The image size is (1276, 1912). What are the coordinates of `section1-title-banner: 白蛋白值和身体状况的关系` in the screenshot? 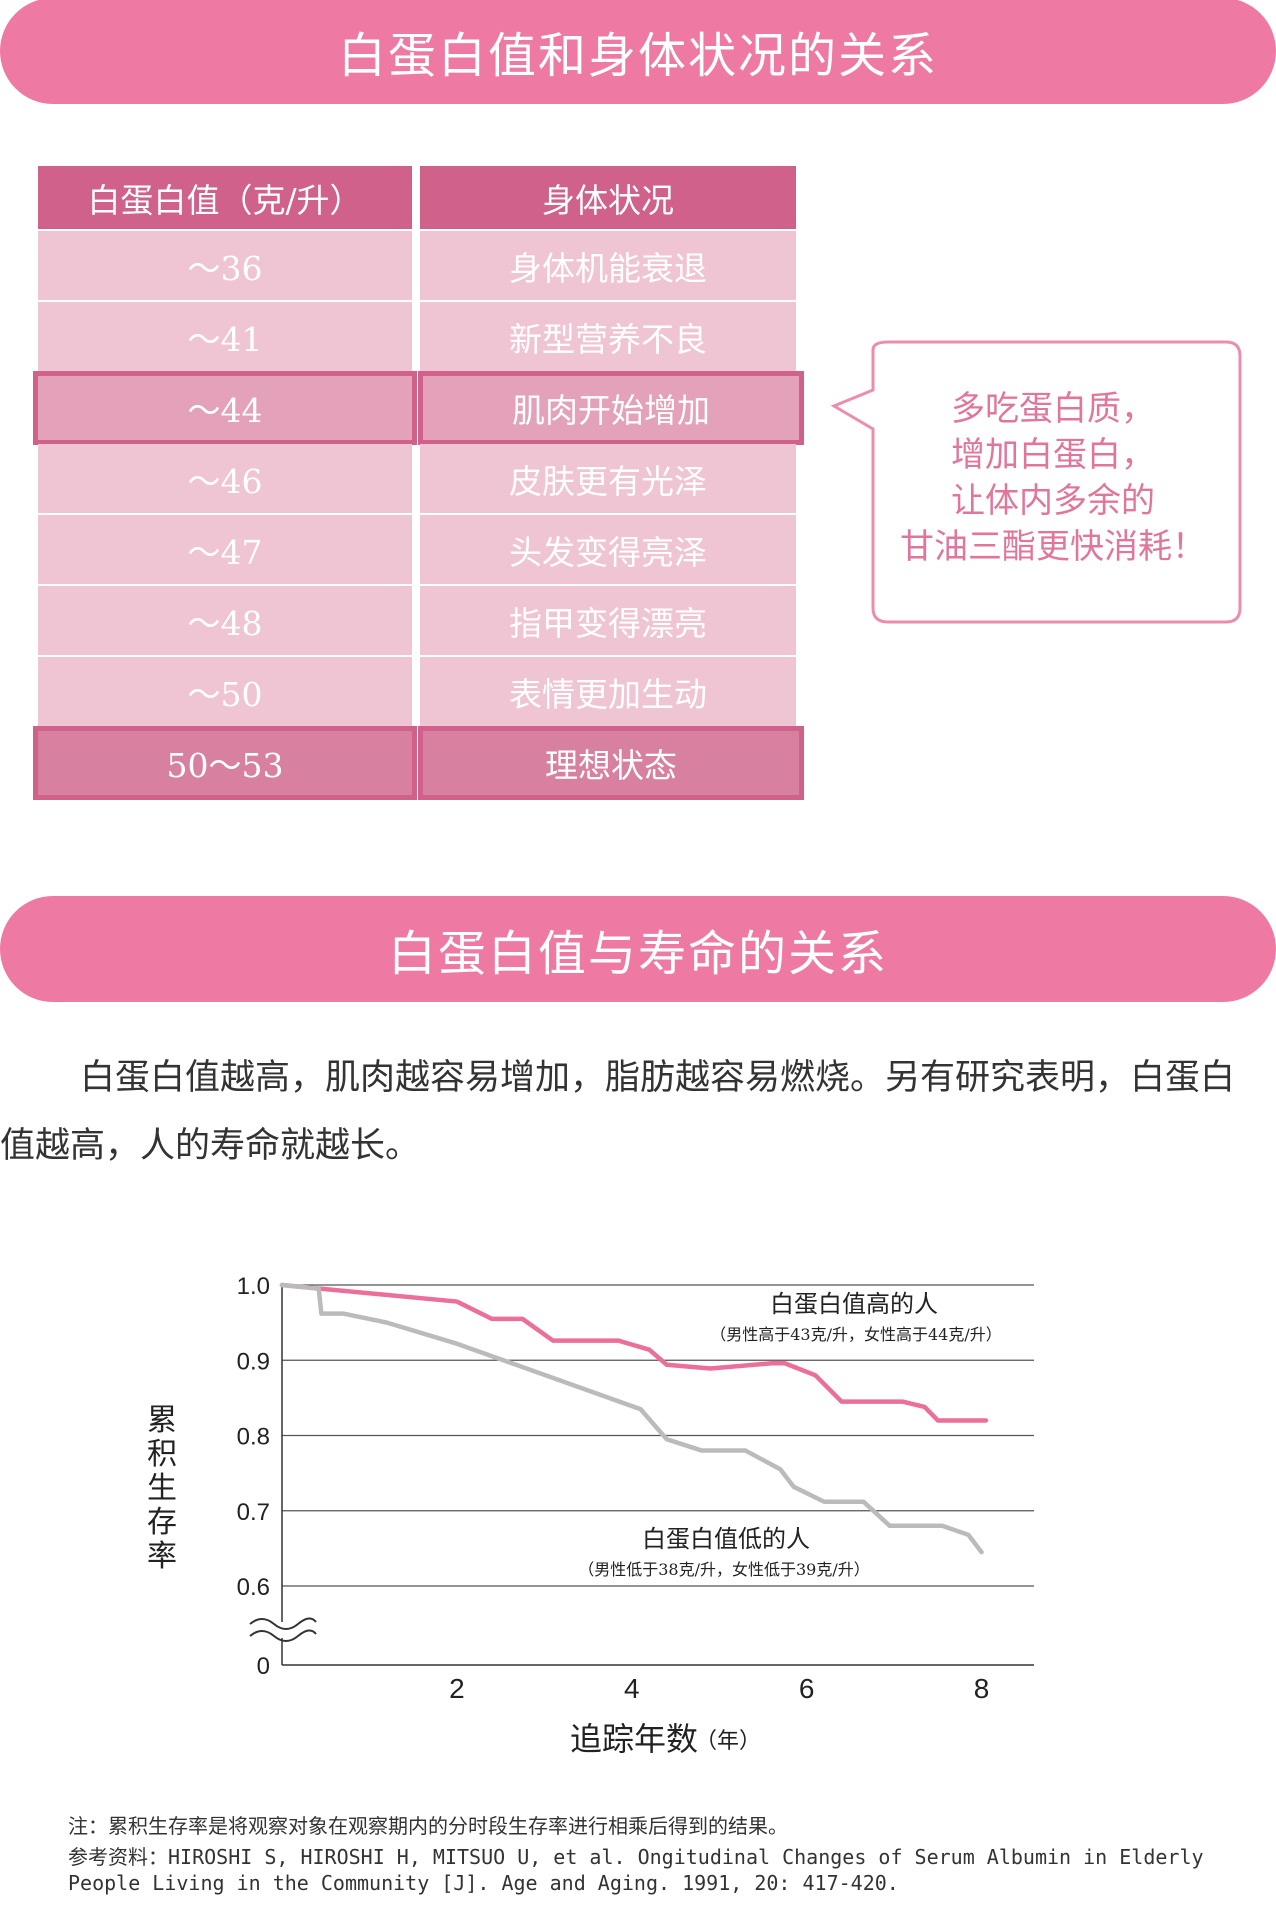 It's located at (638, 52).